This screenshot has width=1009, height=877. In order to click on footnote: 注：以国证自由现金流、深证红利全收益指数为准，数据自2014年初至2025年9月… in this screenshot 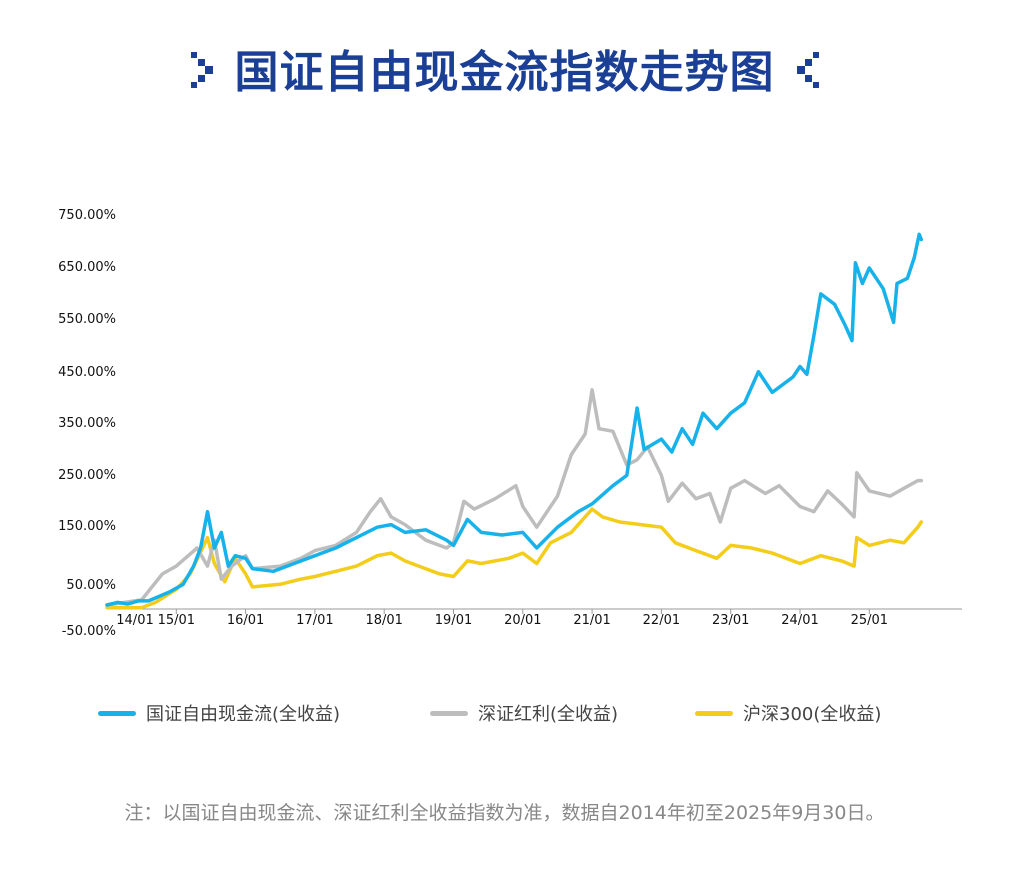, I will do `click(504, 813)`.